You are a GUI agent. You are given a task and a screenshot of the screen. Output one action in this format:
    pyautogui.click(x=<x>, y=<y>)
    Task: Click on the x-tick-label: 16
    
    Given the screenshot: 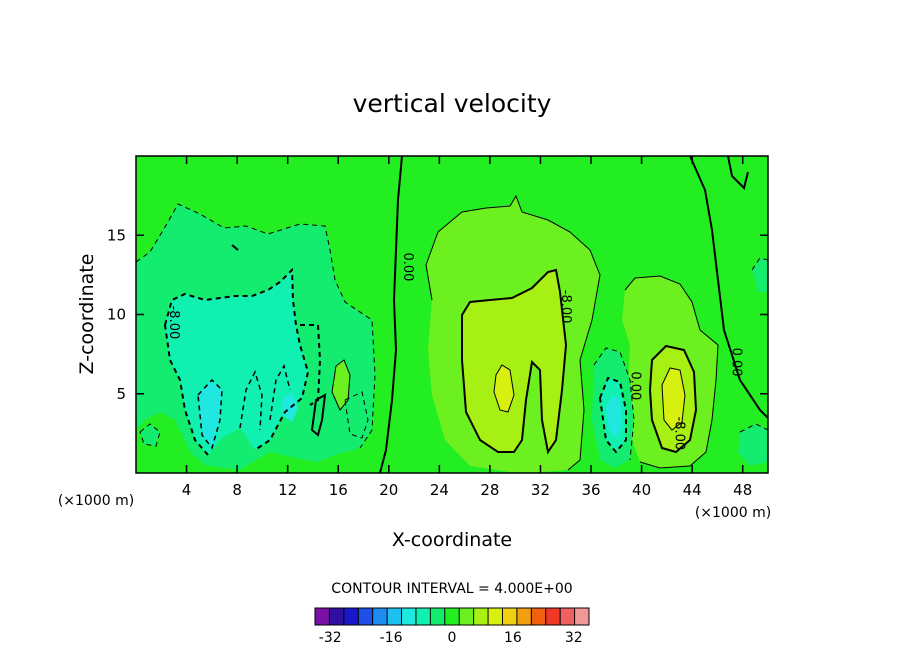 What is the action you would take?
    pyautogui.click(x=338, y=490)
    